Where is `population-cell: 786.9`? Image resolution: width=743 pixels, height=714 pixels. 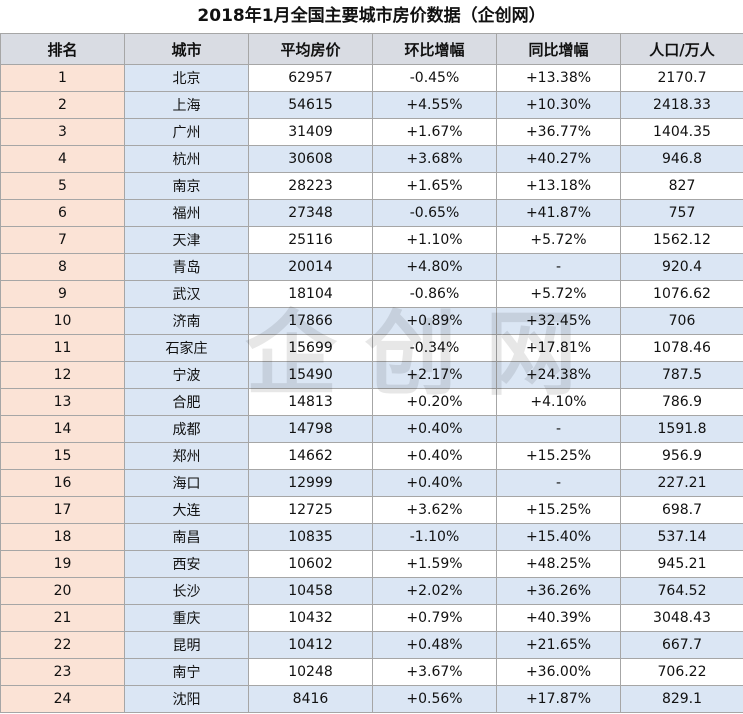 population-cell: 786.9 is located at coordinates (681, 402).